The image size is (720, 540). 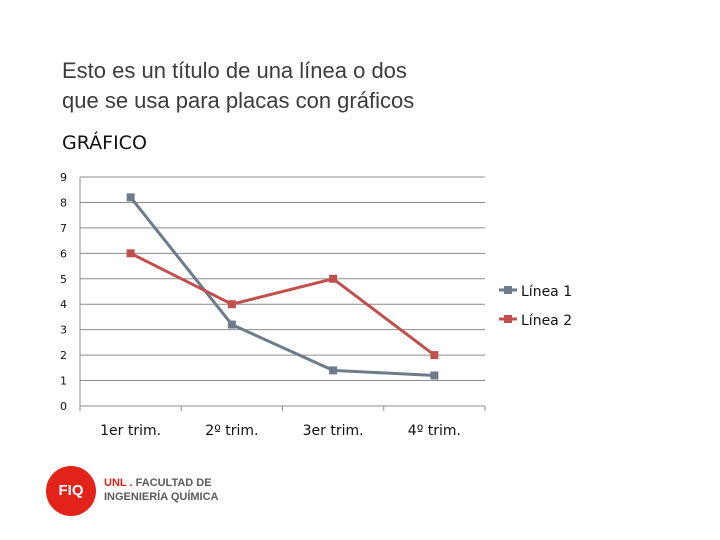 I want to click on y-tick-label-2: 2, so click(x=63, y=355).